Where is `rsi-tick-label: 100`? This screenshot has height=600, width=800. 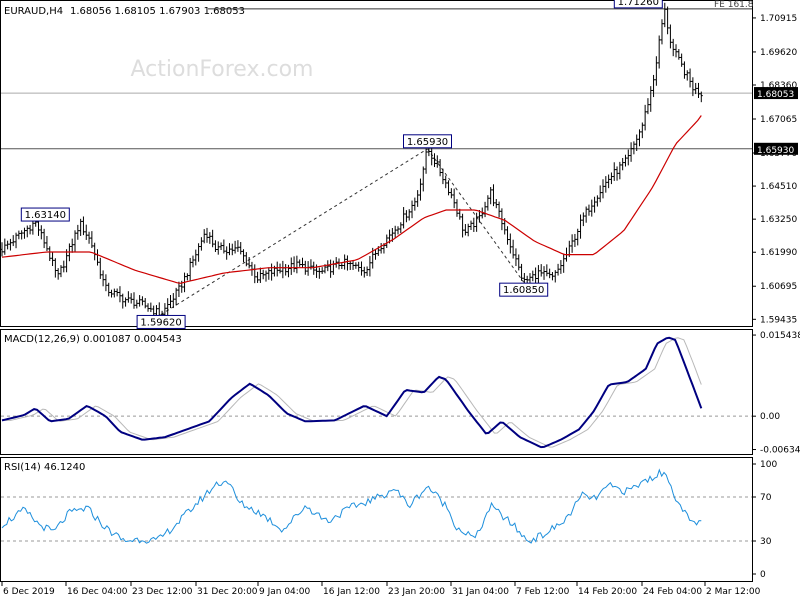 rsi-tick-label: 100 is located at coordinates (768, 465).